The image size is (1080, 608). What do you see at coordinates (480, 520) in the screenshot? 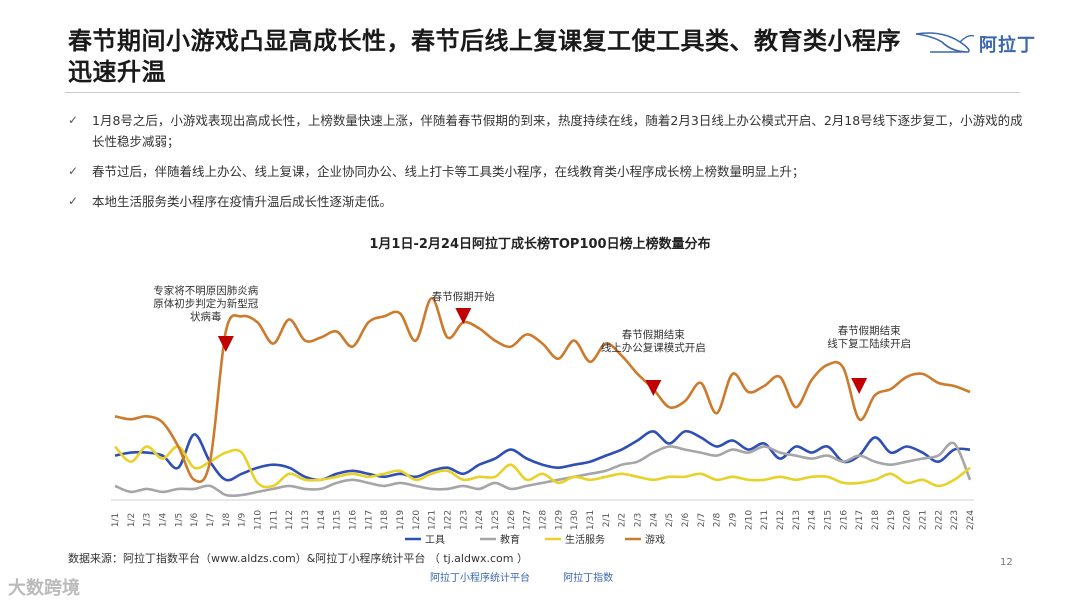
I see `x-tick-label: 1/24` at bounding box center [480, 520].